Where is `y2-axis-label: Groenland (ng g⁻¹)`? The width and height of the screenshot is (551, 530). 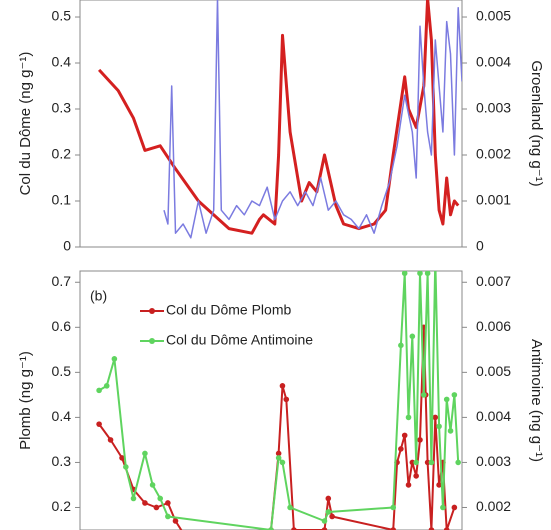
y2-axis-label: Groenland (ng g⁻¹) is located at coordinates (536, 123).